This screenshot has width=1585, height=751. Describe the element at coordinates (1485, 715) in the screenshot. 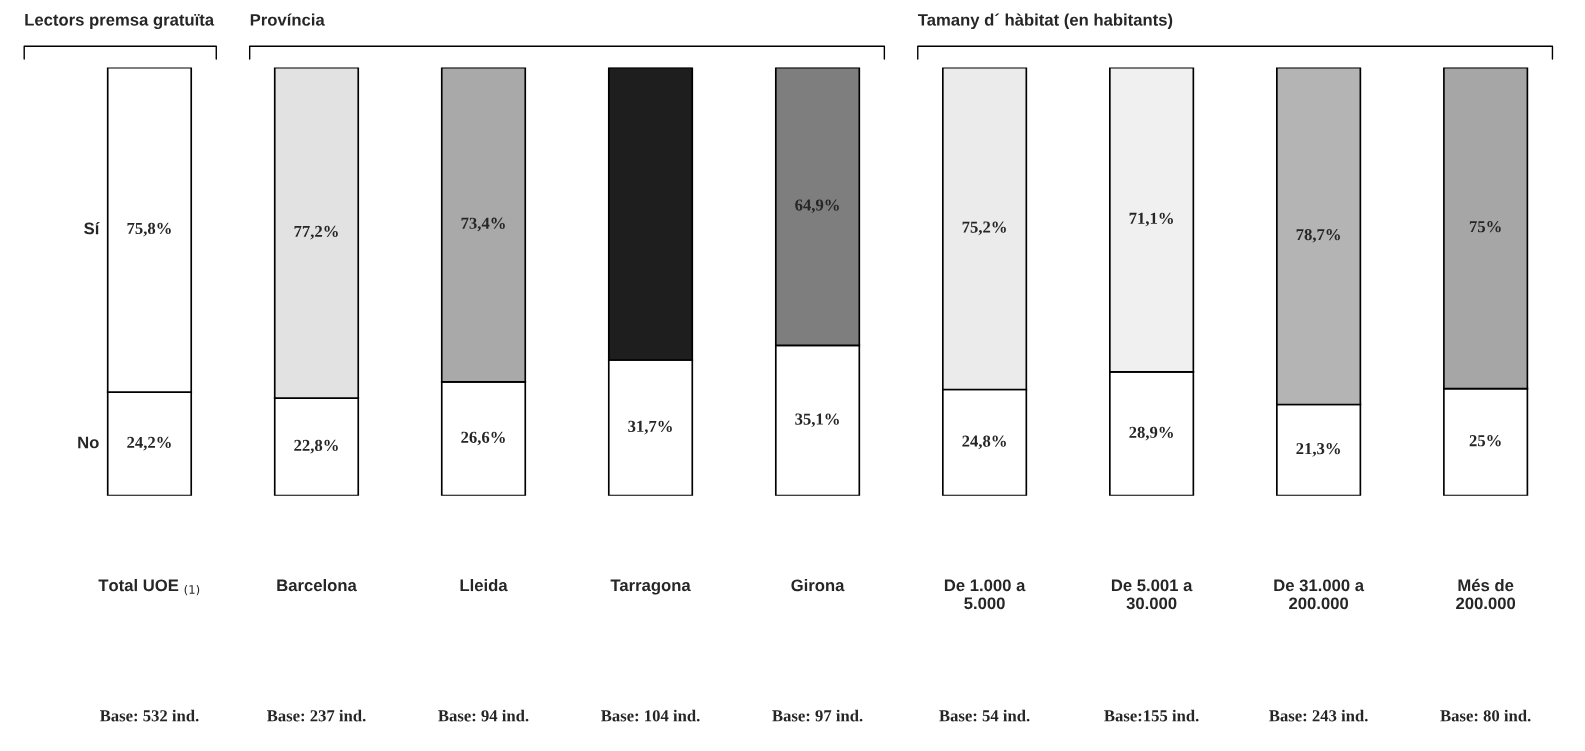

I see `text: Base: 80 ind.` at that location.